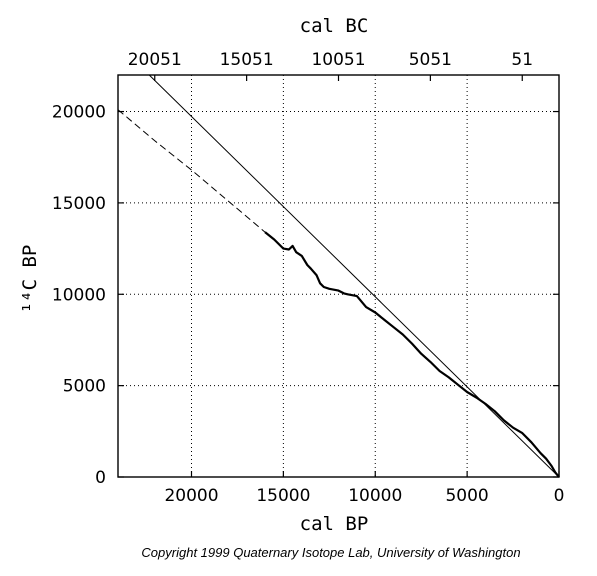  What do you see at coordinates (191, 171) in the screenshot?
I see `calibration-curve-extrapolated-line` at bounding box center [191, 171].